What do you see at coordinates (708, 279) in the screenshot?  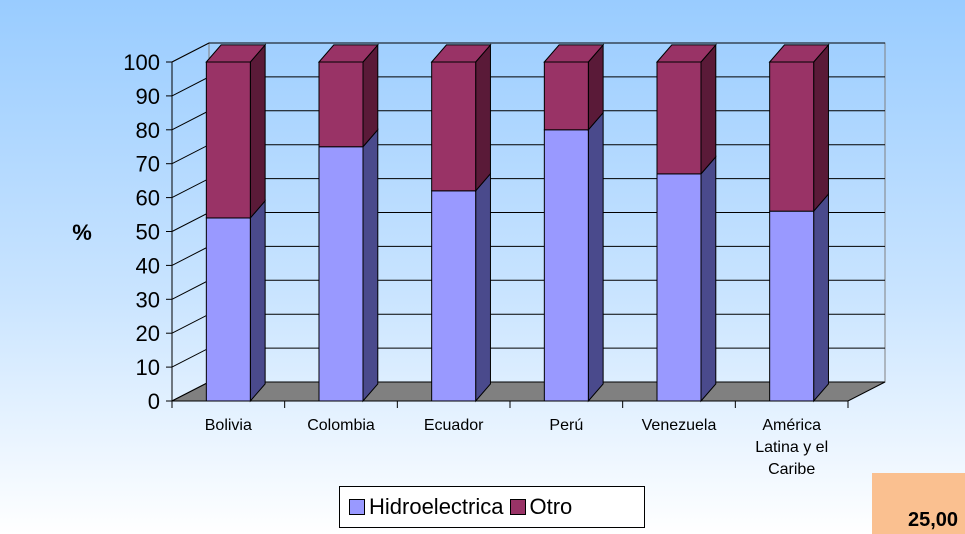 I see `bar-side-hidroelectrica-venezuela` at bounding box center [708, 279].